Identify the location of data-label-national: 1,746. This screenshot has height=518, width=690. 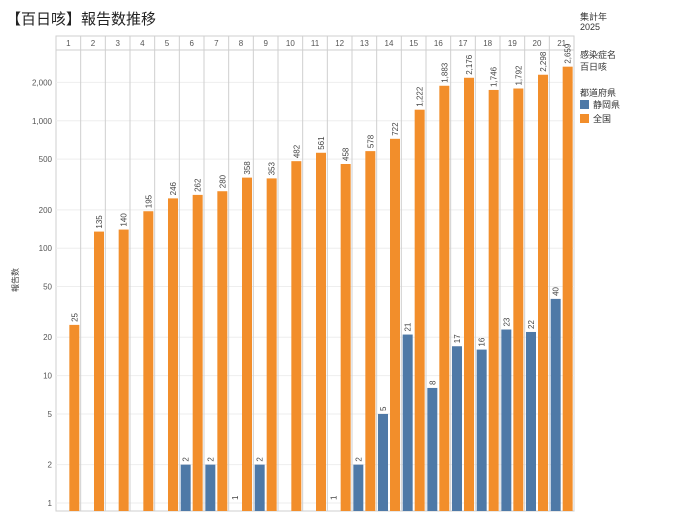
(494, 76).